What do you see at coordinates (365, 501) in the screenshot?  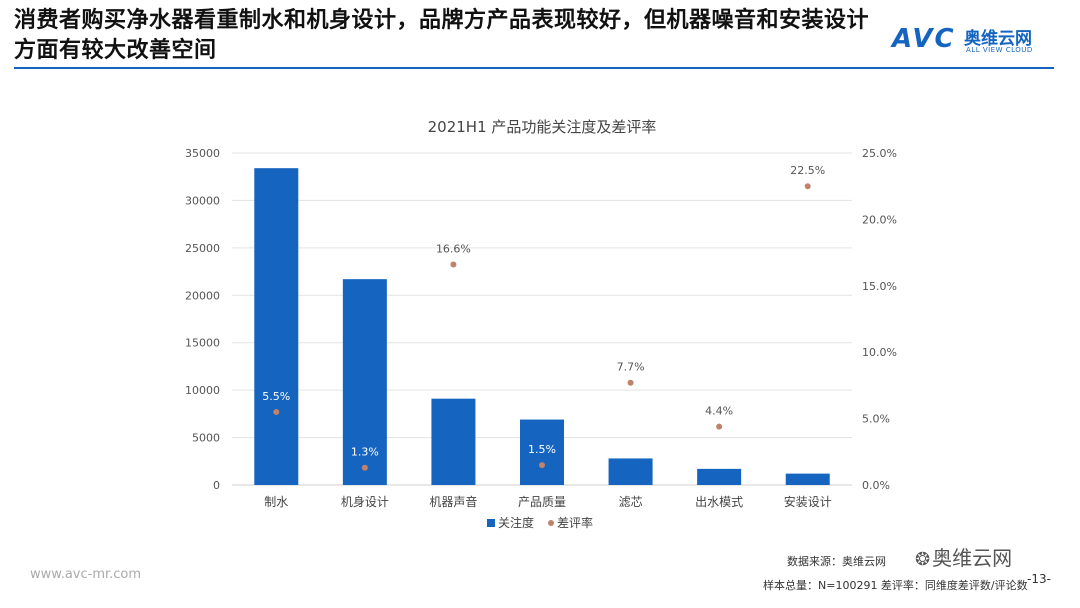 I see `x-tick-label: 机身设计` at bounding box center [365, 501].